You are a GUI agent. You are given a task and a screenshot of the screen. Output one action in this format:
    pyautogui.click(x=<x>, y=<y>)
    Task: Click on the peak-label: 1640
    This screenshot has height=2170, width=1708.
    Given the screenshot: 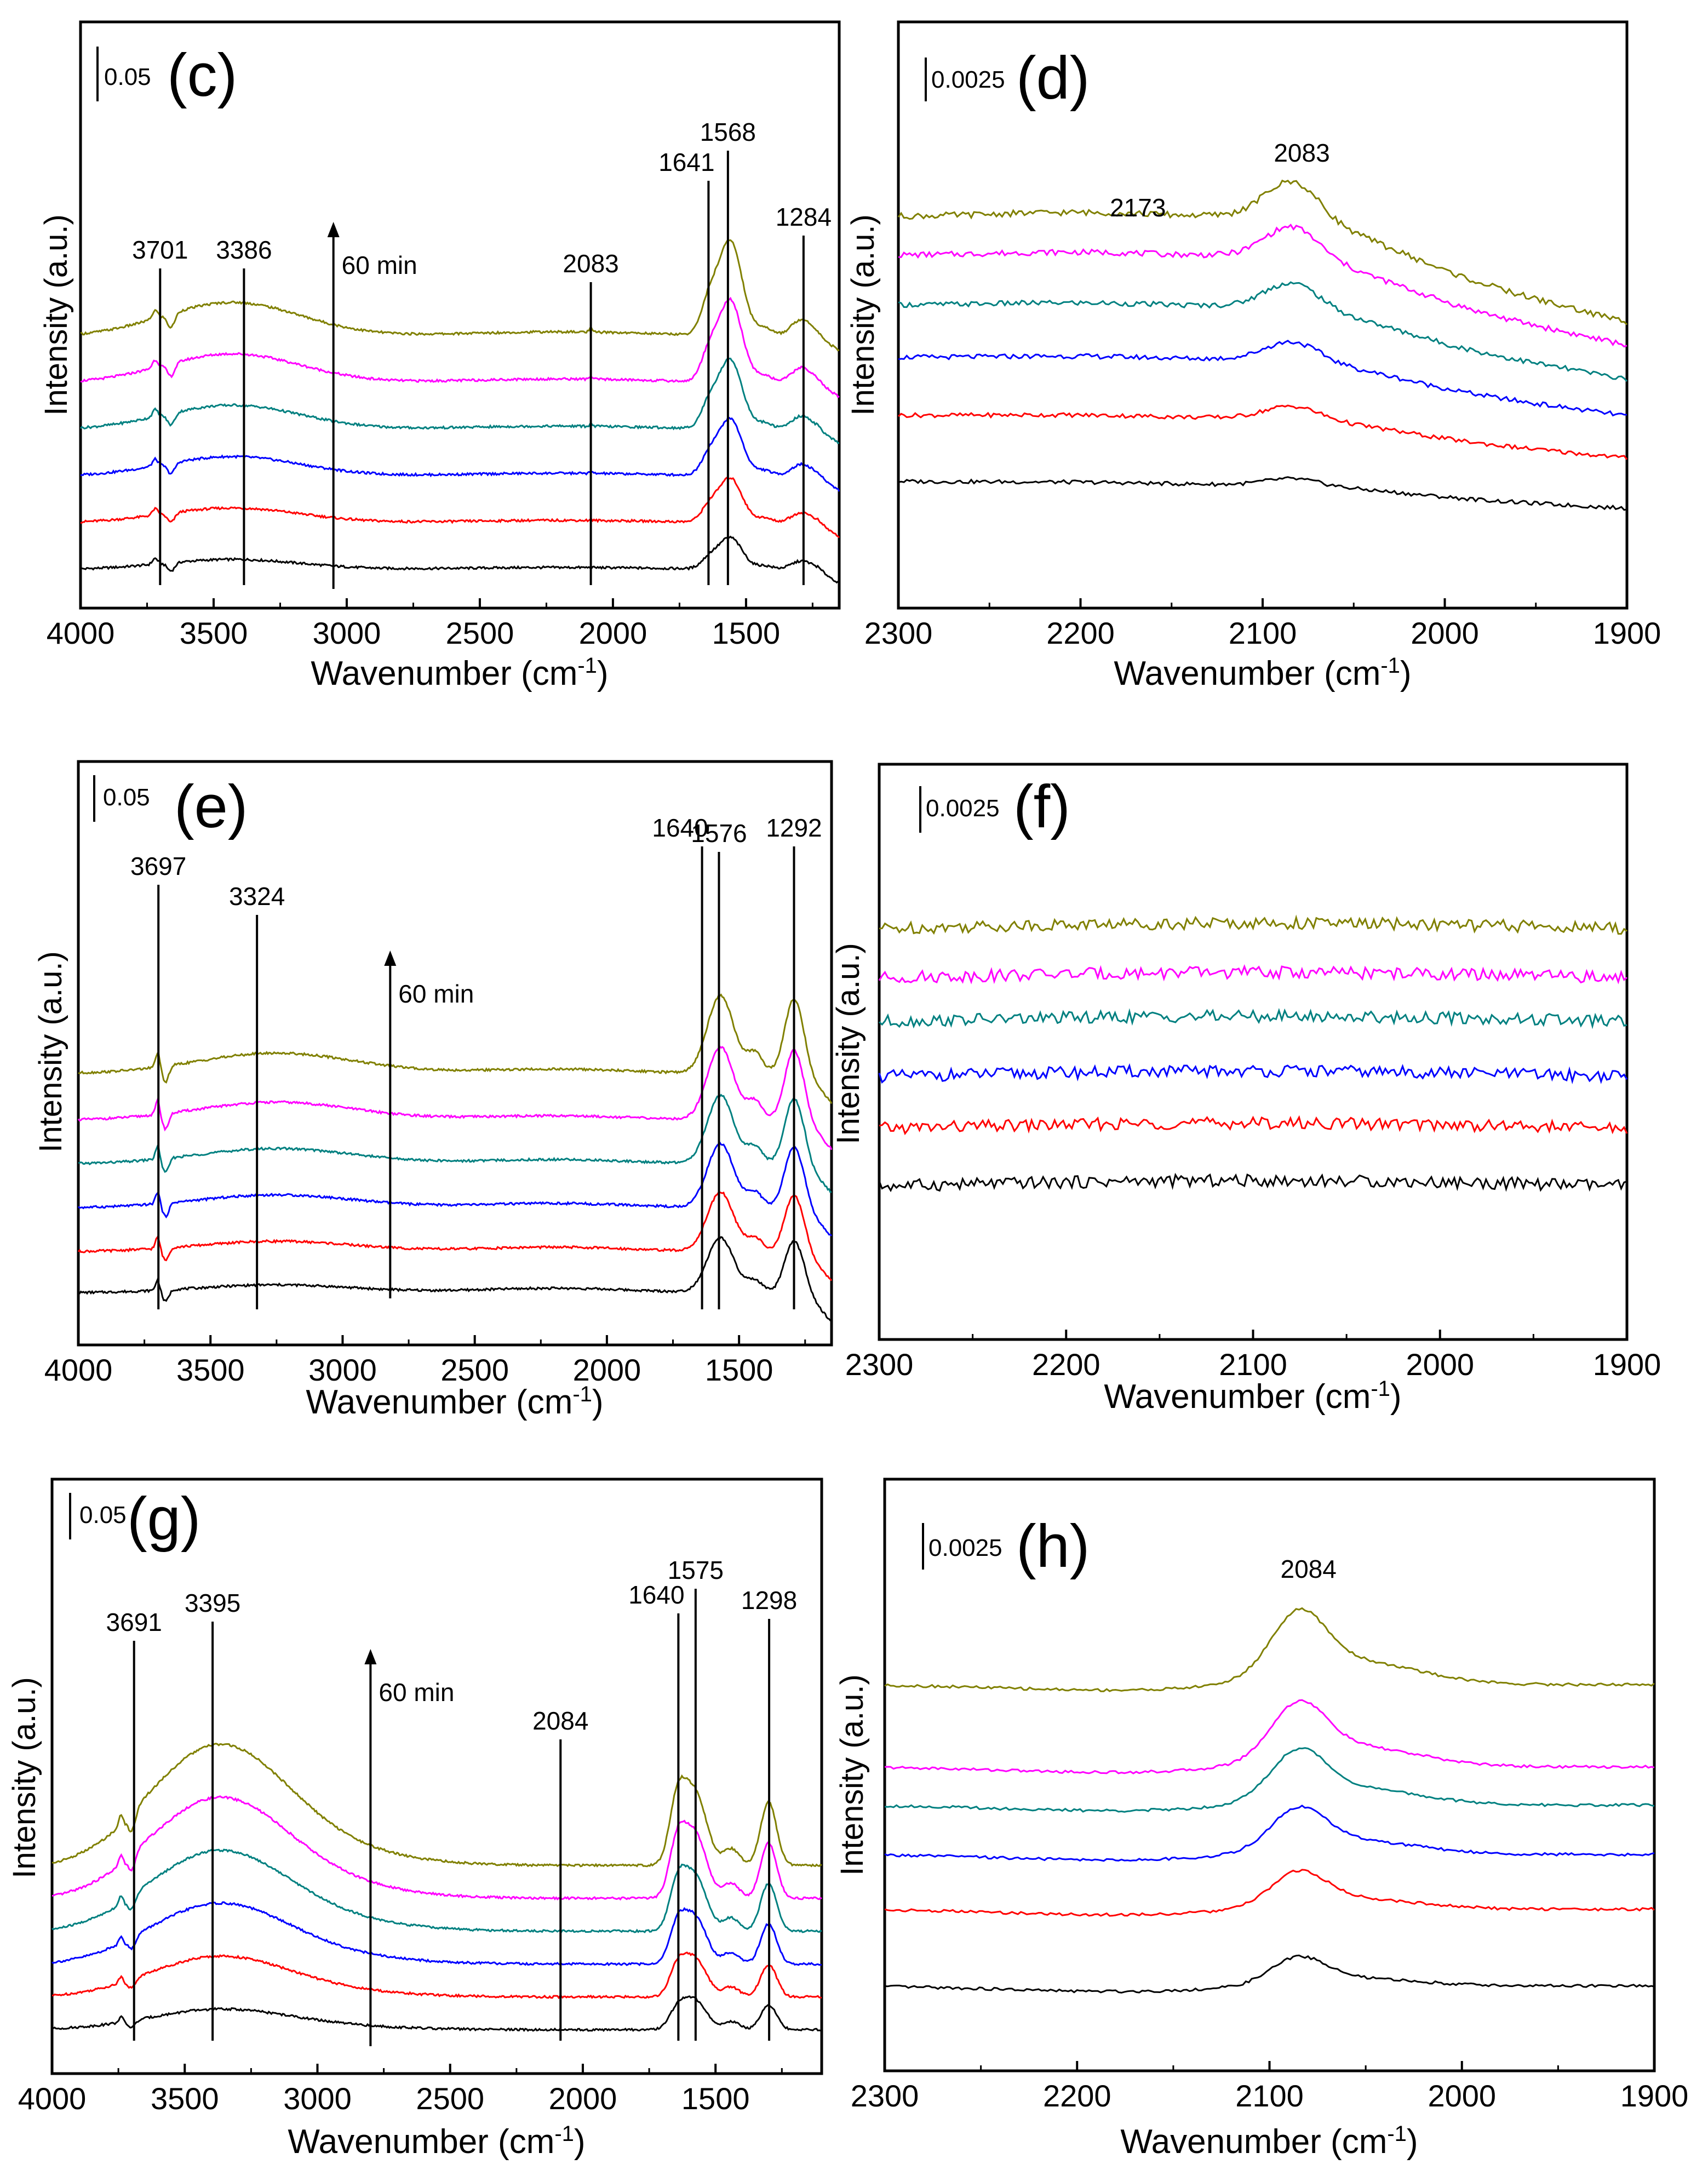 What is the action you would take?
    pyautogui.click(x=656, y=1595)
    